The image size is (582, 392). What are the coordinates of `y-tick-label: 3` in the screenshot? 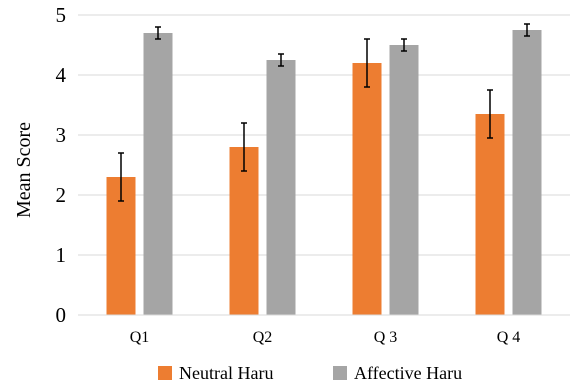 It's located at (61, 135).